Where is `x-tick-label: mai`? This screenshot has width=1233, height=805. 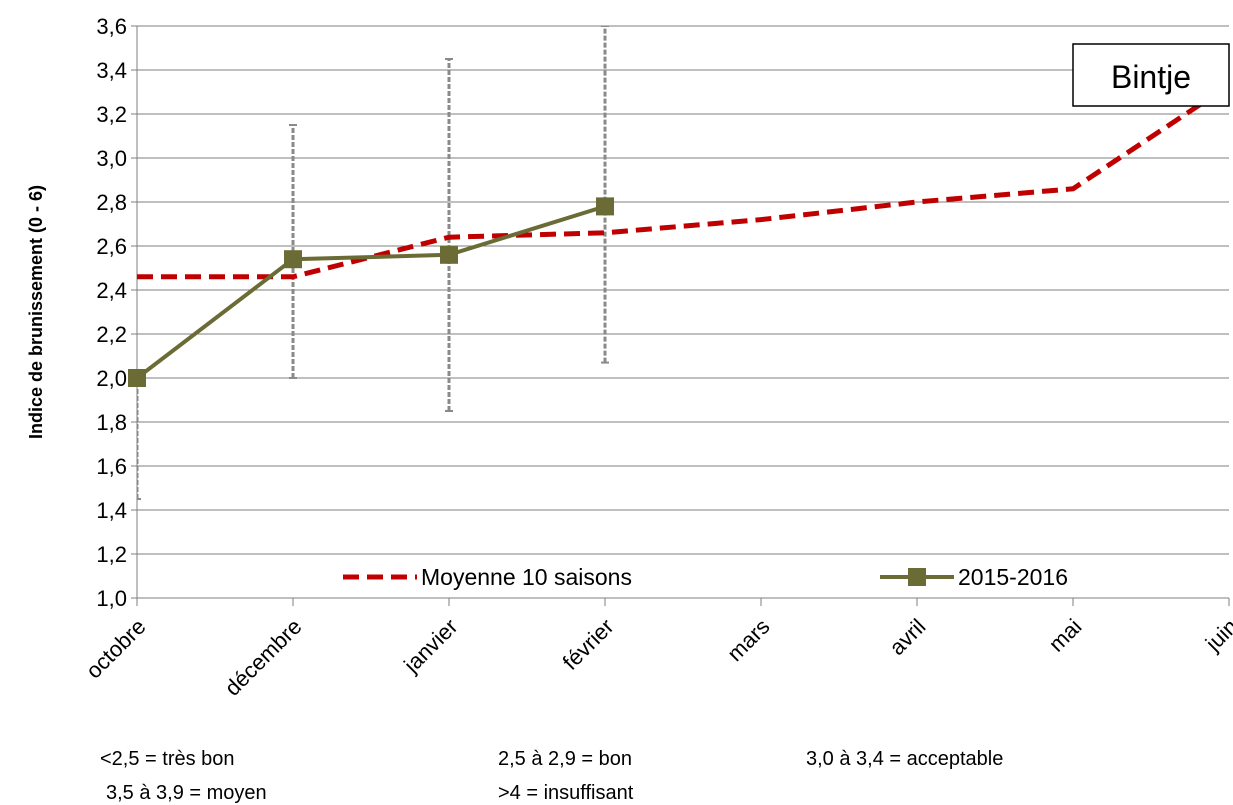
x-tick-label: mai is located at coordinates (1065, 635).